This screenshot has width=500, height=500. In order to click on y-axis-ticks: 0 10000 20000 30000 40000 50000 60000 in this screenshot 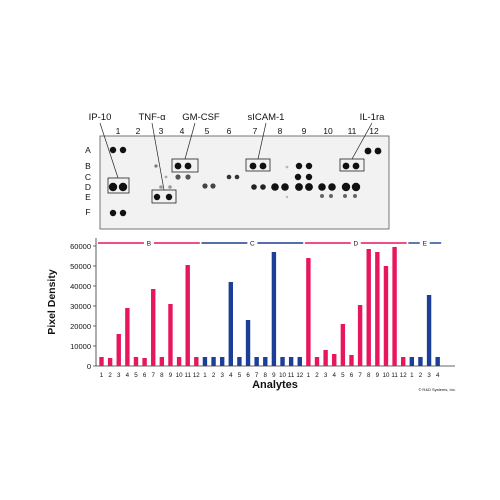, I will do `click(83, 306)`.